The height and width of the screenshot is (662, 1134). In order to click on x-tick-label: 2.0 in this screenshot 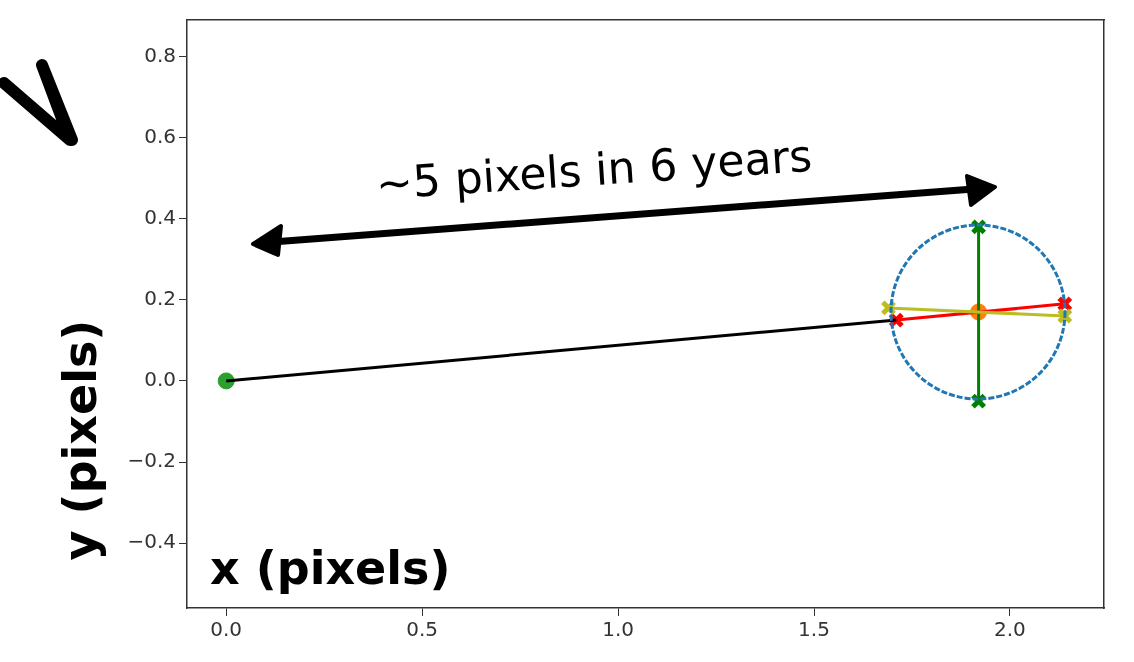, I will do `click(1010, 629)`.